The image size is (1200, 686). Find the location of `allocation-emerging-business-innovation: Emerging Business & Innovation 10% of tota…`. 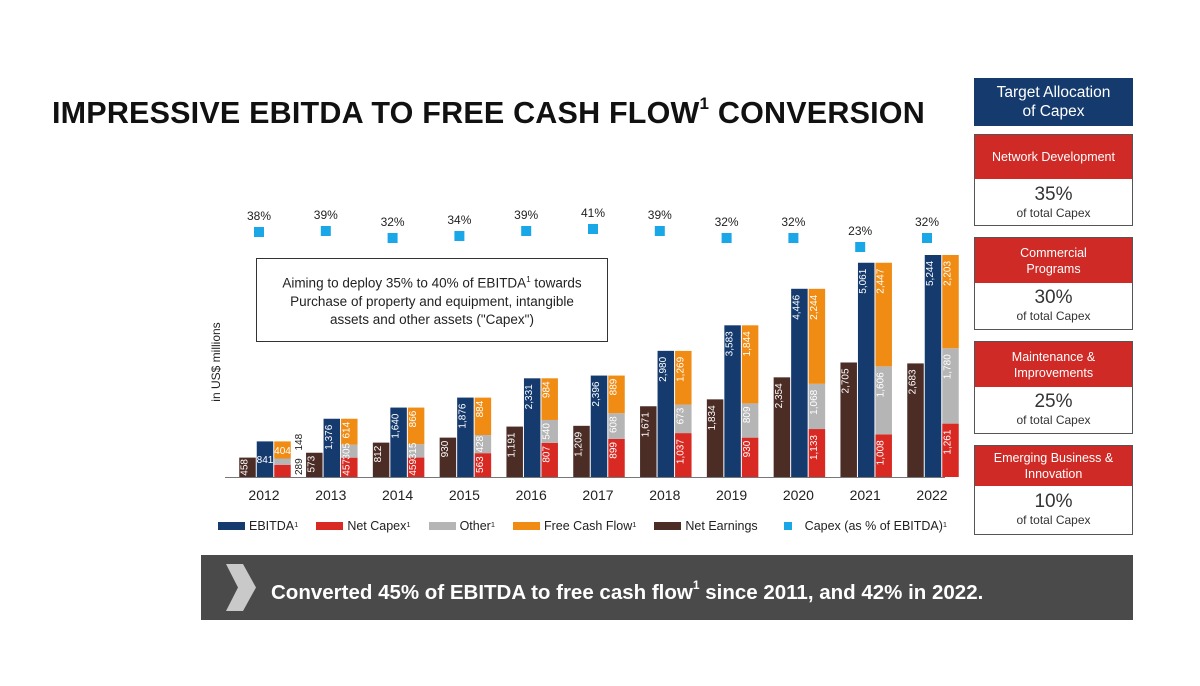

allocation-emerging-business-innovation: Emerging Business & Innovation 10% of tota… is located at coordinates (1053, 490).